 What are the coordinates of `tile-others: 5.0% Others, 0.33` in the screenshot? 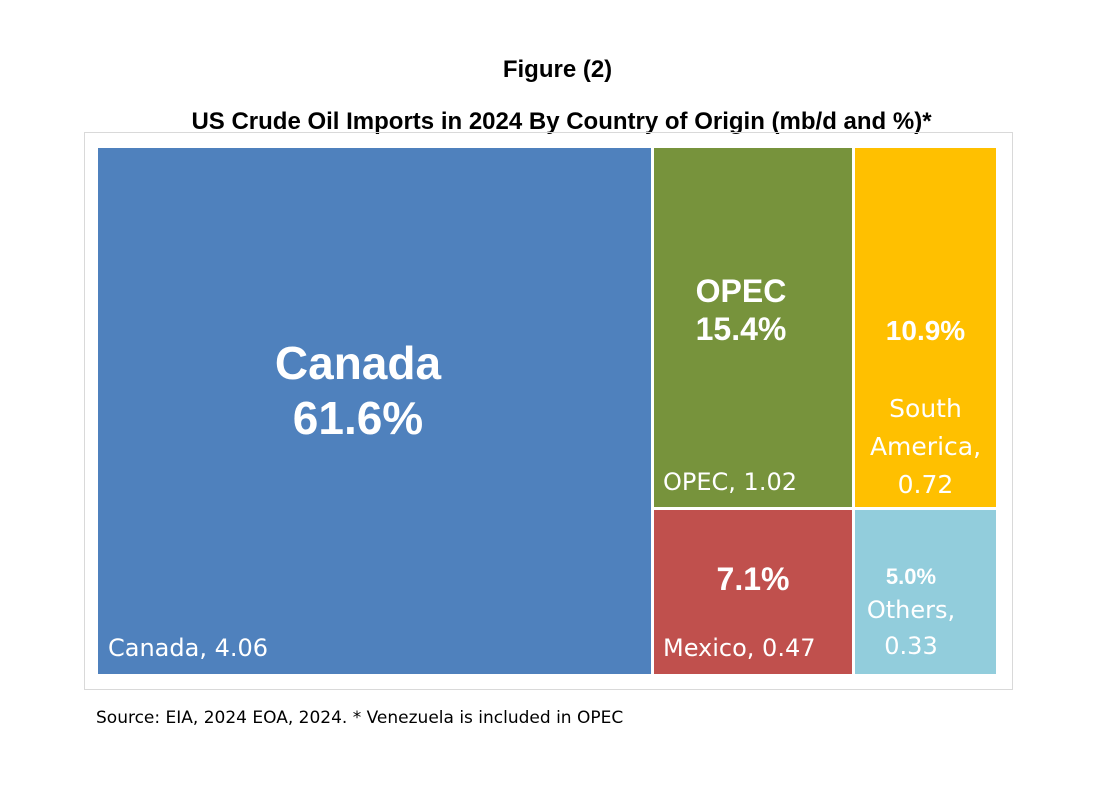 It's located at (925, 592).